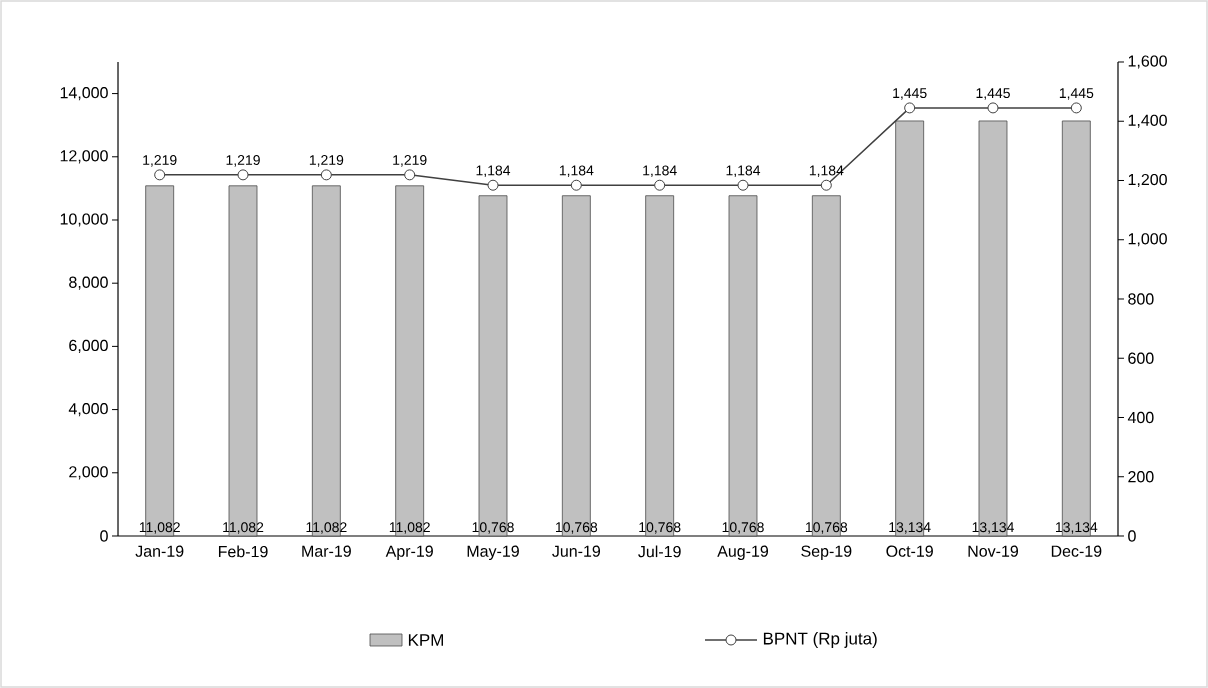 This screenshot has height=688, width=1208. What do you see at coordinates (159, 551) in the screenshot?
I see `x-tick-label: Jan-19` at bounding box center [159, 551].